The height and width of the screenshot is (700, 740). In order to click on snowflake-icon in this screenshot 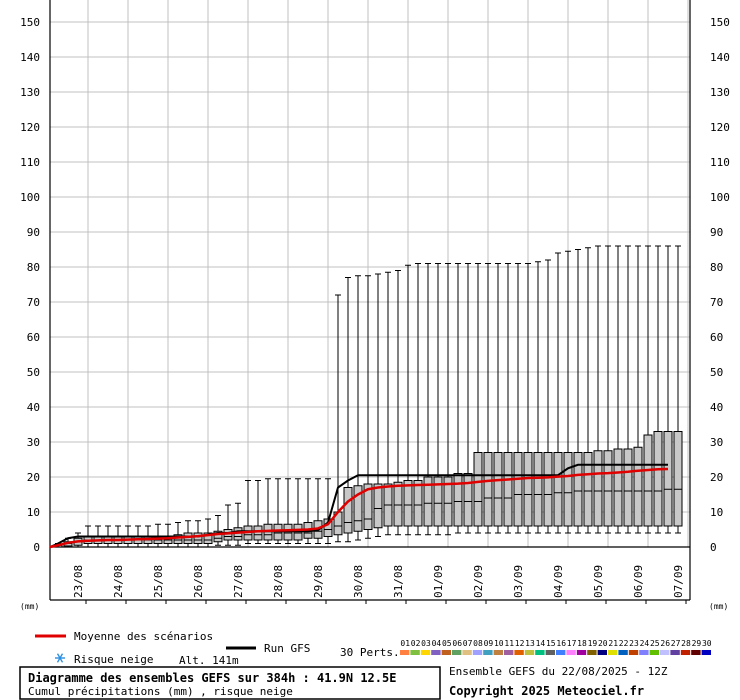, I will do `click(60, 658)`.